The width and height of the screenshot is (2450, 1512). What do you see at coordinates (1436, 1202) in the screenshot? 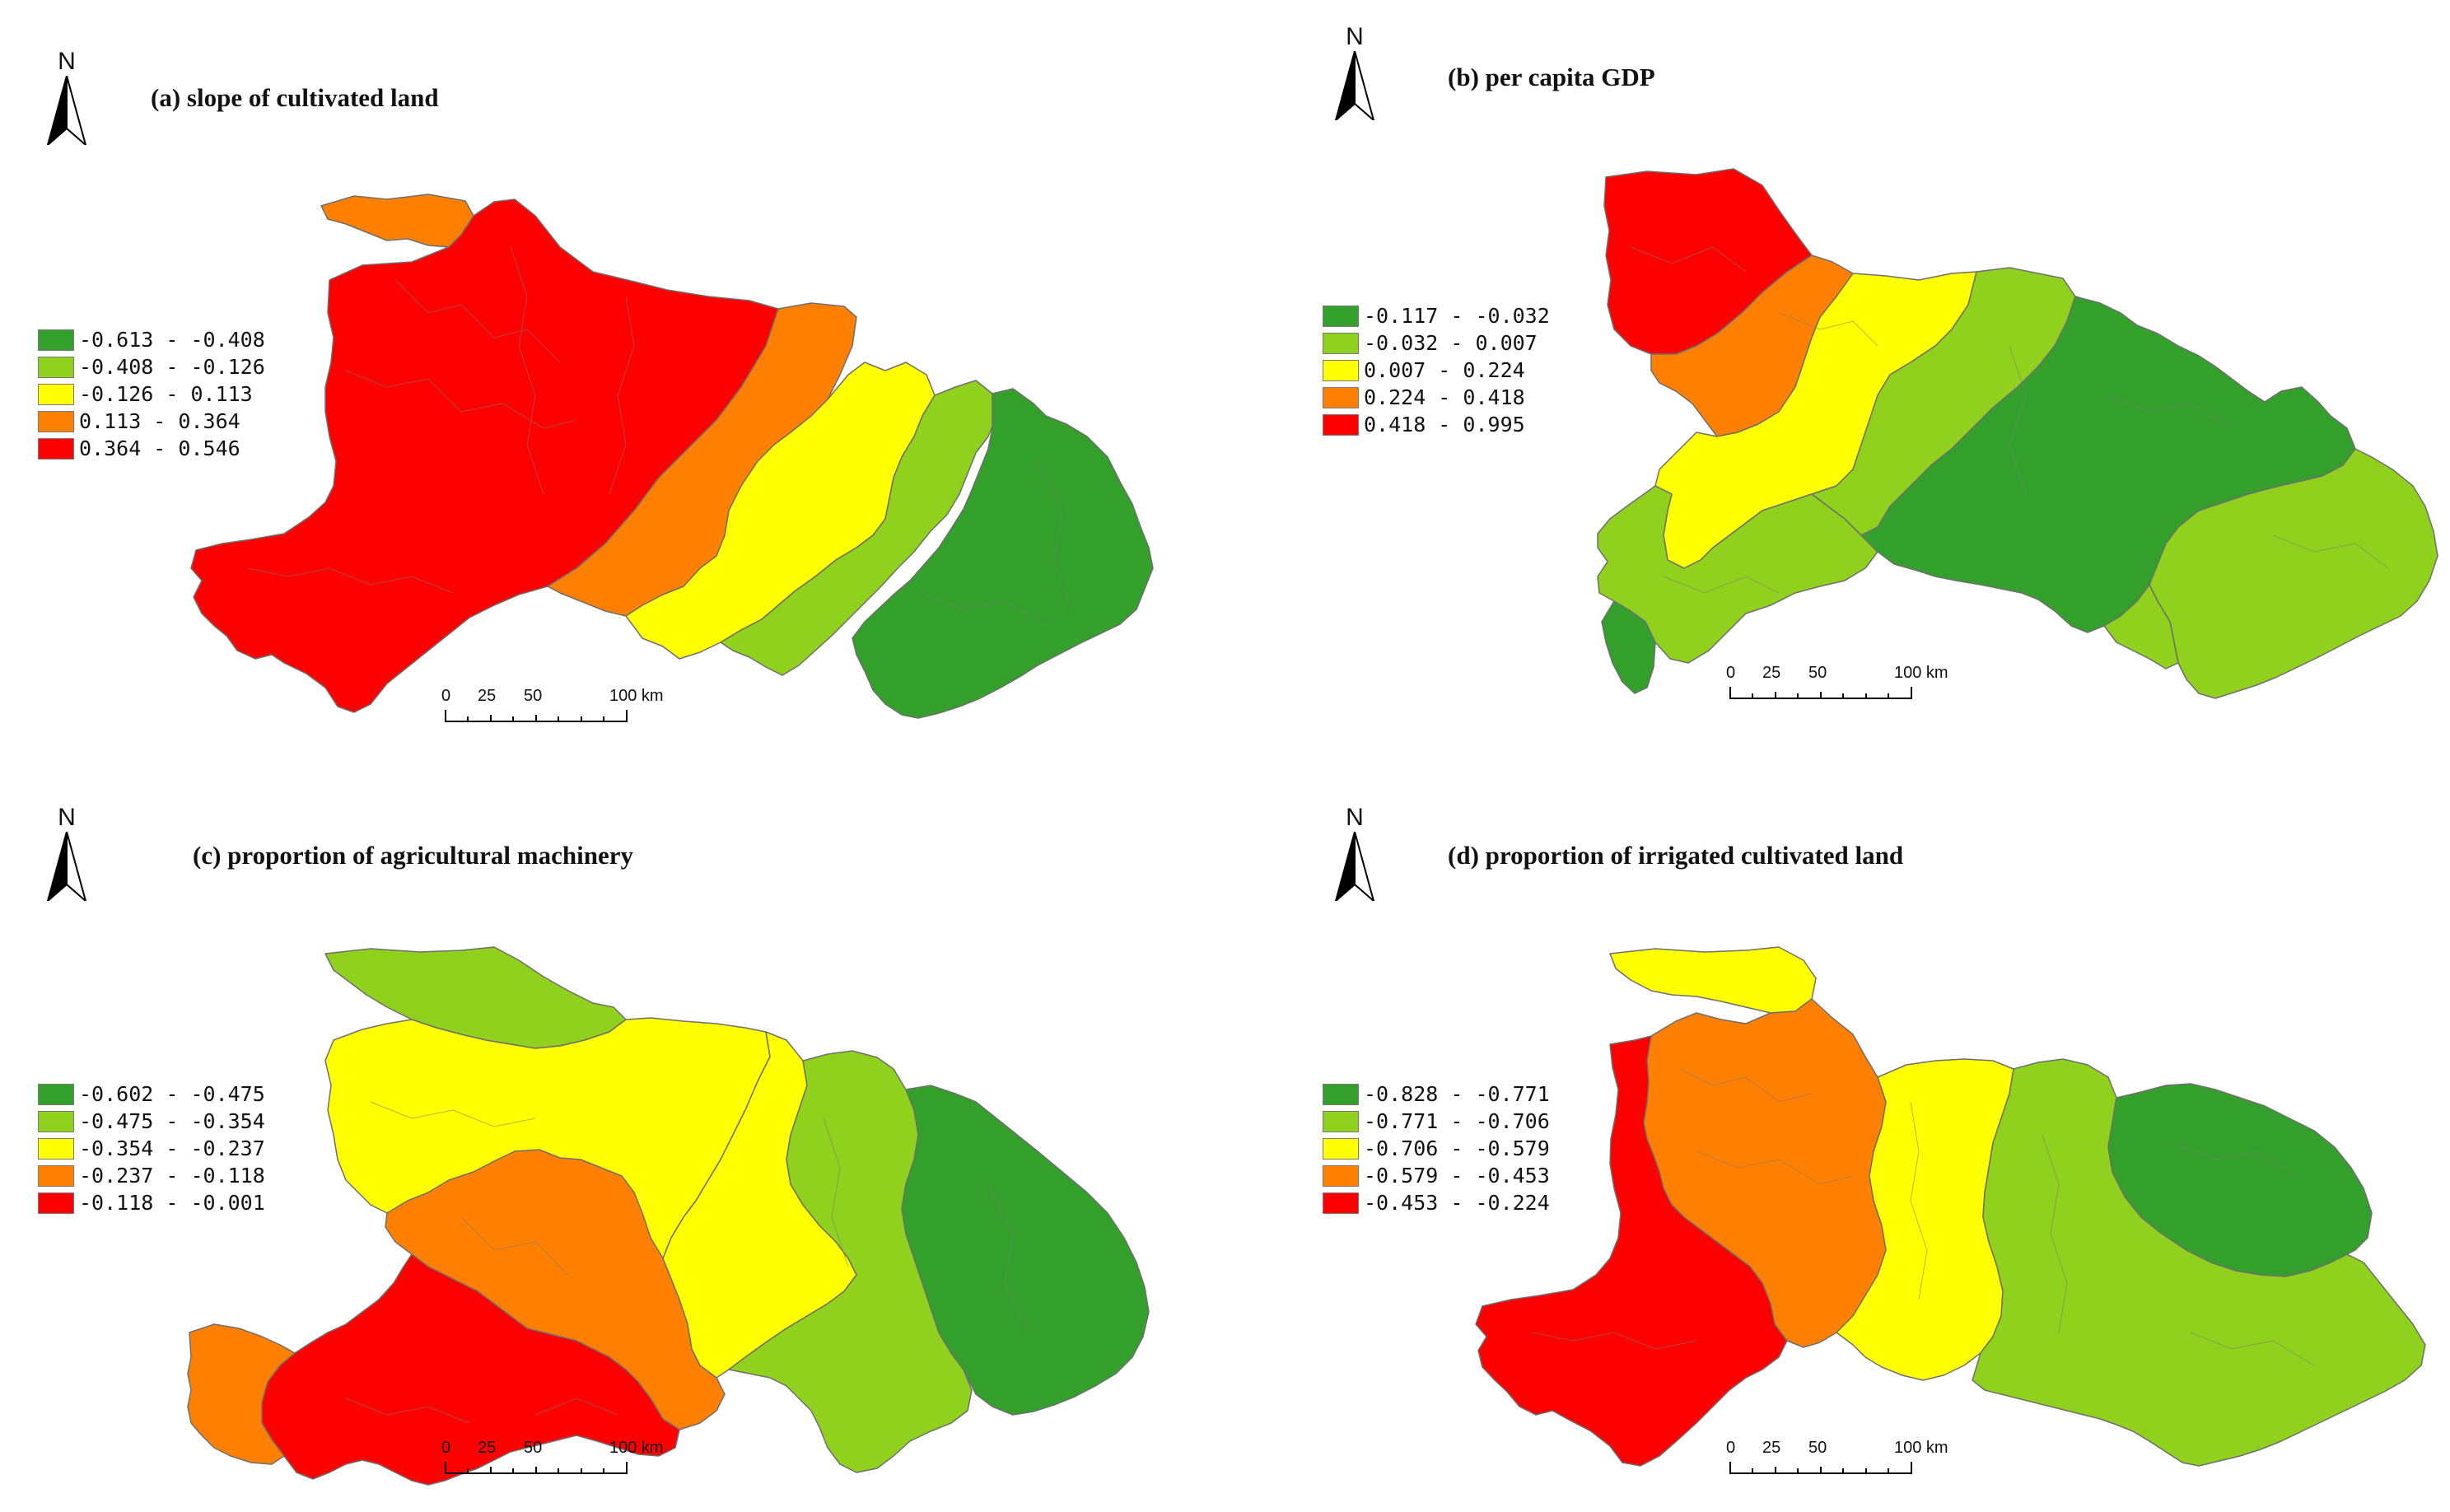
I see `legend-item: -0.453 - -0.224` at bounding box center [1436, 1202].